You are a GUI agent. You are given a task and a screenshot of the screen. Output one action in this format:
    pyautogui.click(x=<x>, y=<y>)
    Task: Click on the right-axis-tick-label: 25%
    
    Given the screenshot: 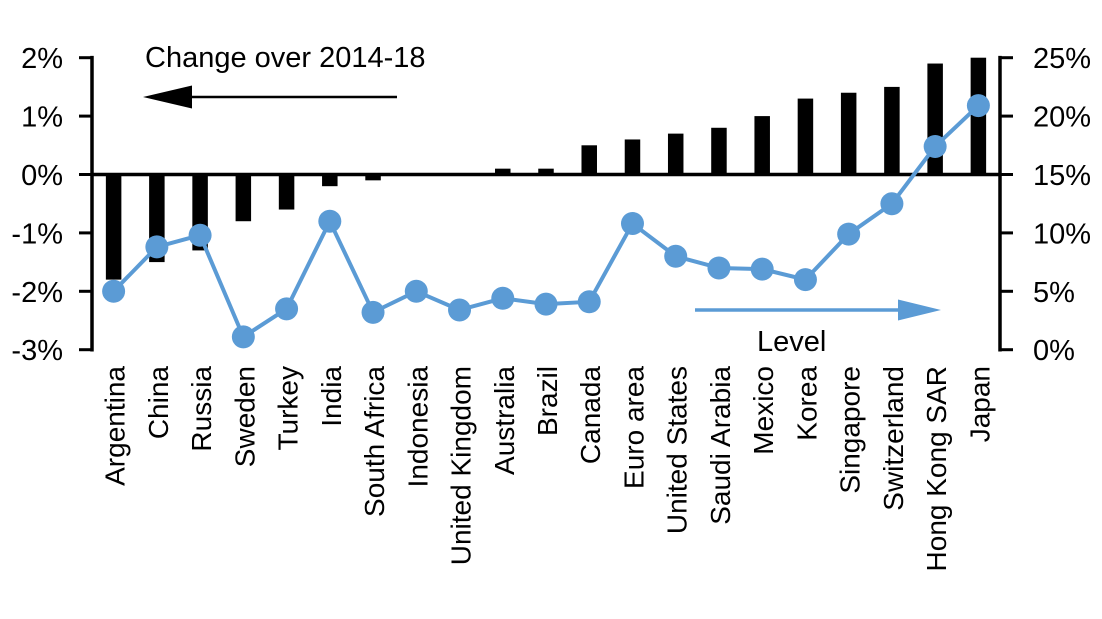 What is the action you would take?
    pyautogui.click(x=1062, y=59)
    